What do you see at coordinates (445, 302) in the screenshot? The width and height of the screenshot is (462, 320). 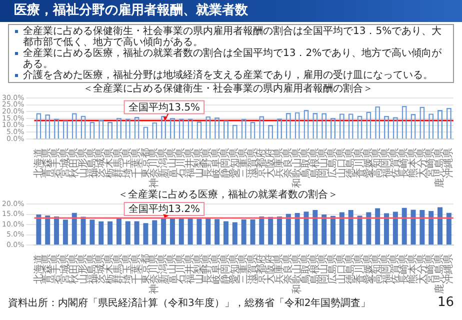 I see `text: 16` at bounding box center [445, 302].